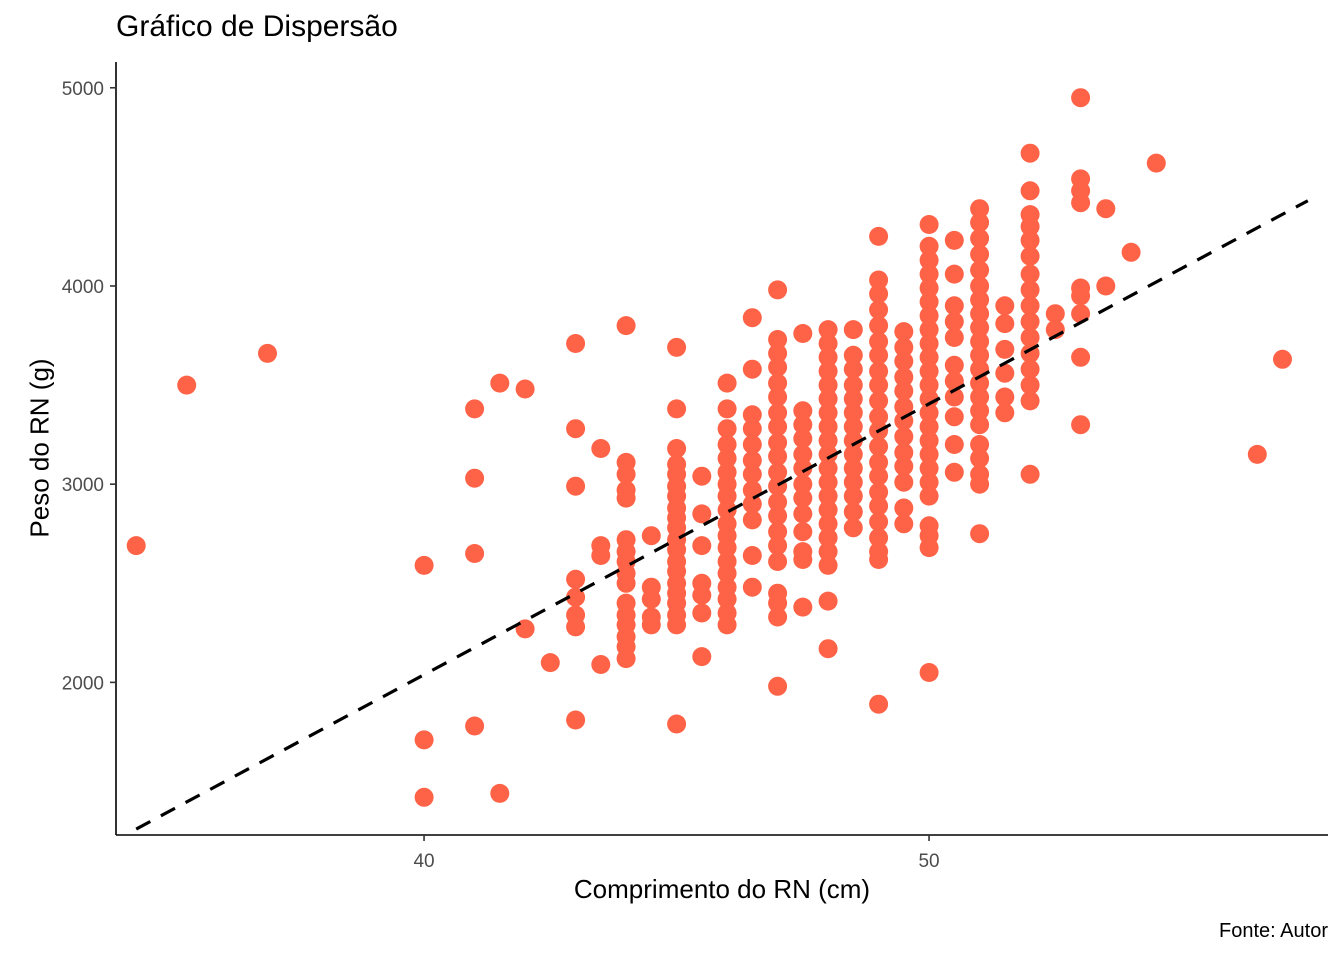 The height and width of the screenshot is (960, 1344). I want to click on y-axis-label: Peso do RN (g), so click(39, 448).